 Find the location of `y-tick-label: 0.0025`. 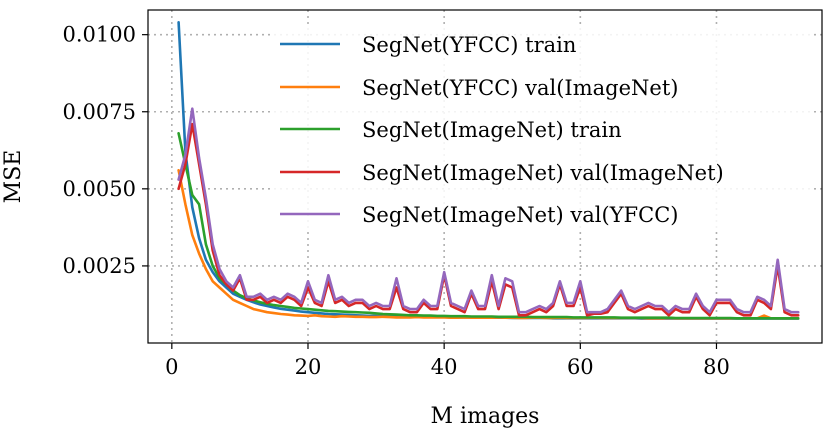

y-tick-label: 0.0025 is located at coordinates (99, 266).